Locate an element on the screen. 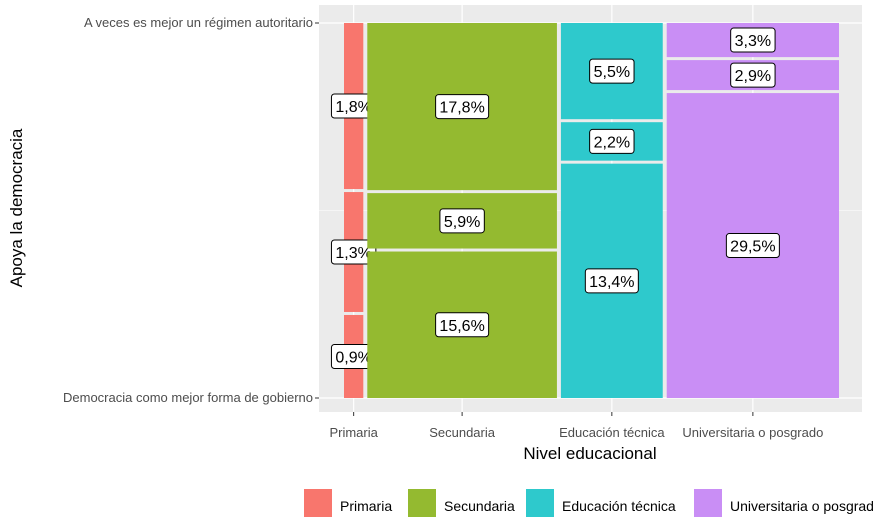 This screenshot has width=874, height=526. data-label: 2,2% is located at coordinates (612, 142).